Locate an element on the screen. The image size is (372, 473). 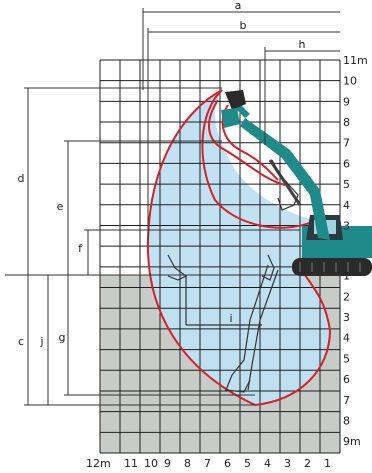
right-scale-tick: 1 is located at coordinates (346, 276).